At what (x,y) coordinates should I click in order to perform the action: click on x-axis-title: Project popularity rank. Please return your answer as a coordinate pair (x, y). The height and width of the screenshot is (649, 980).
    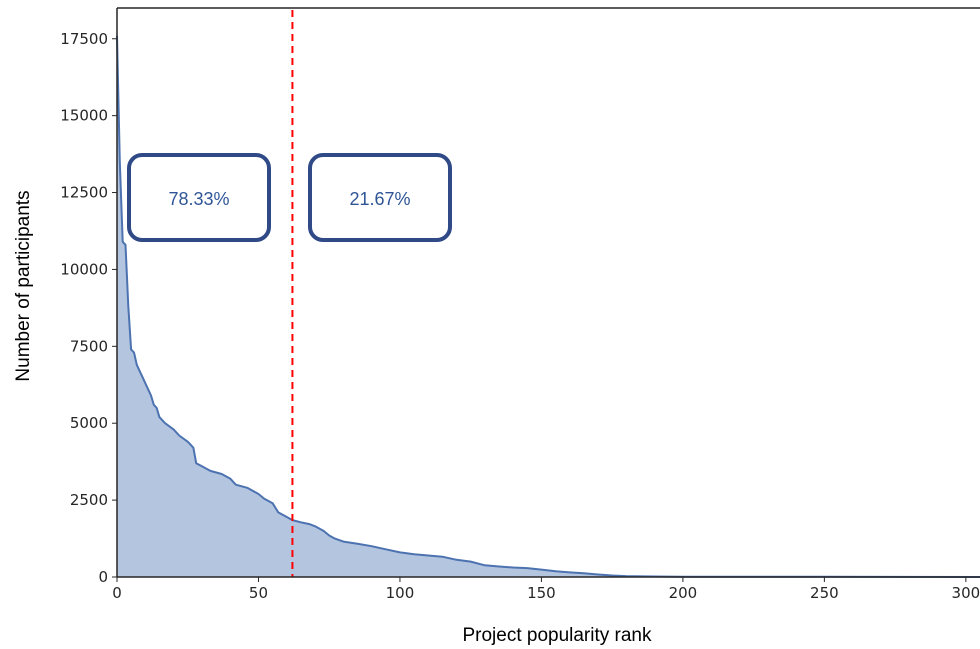
    Looking at the image, I should click on (557, 635).